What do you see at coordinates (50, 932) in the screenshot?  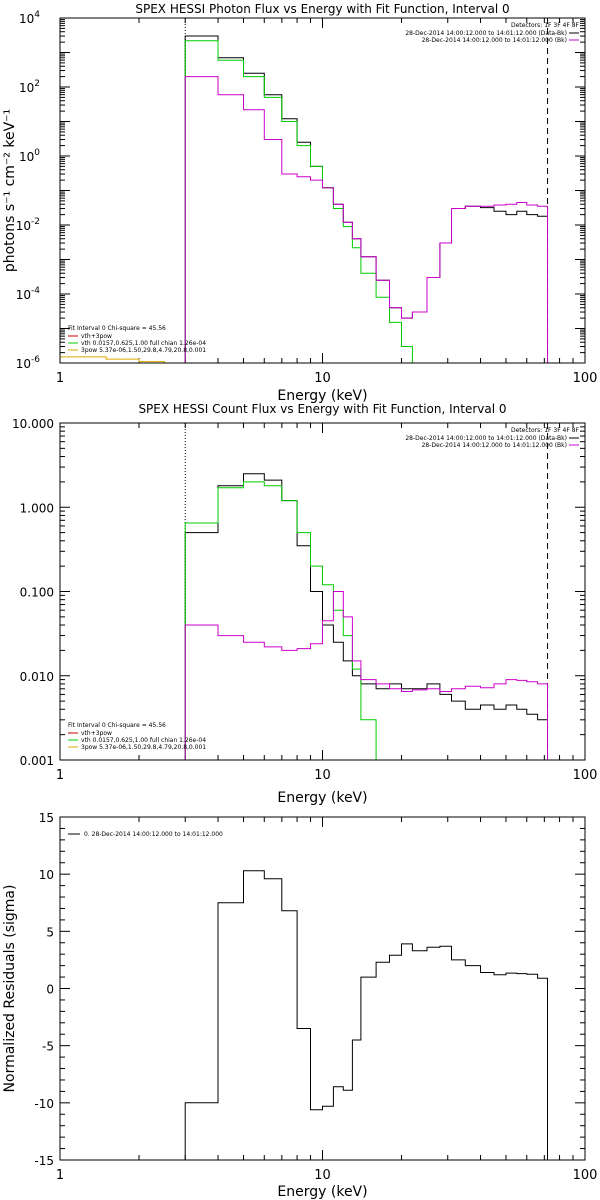 I see `y-tick-label: 5` at bounding box center [50, 932].